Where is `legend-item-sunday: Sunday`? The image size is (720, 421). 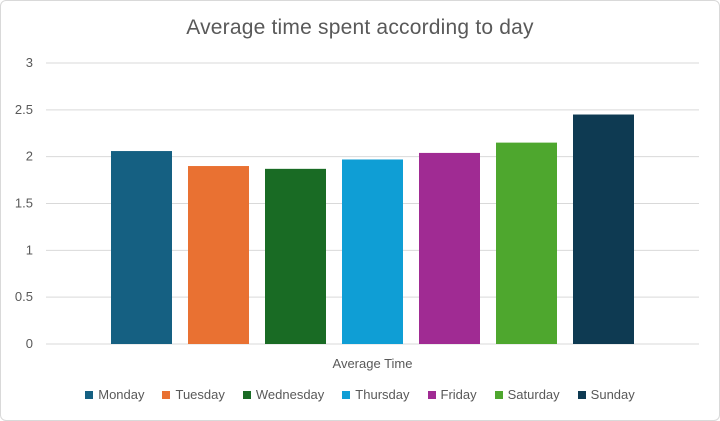
legend-item-sunday: Sunday is located at coordinates (606, 394).